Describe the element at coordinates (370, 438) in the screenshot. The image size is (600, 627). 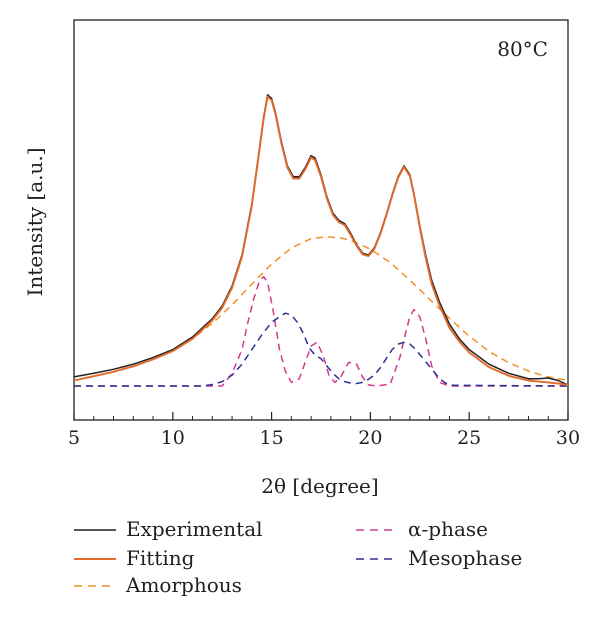
I see `x-tick-label: 20` at that location.